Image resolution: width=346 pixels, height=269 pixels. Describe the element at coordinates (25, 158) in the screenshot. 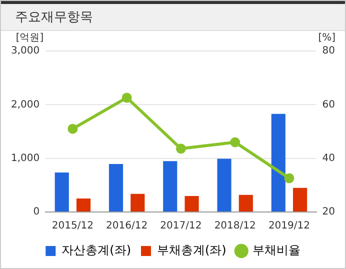

I see `y-tick-label: 1,000` at that location.